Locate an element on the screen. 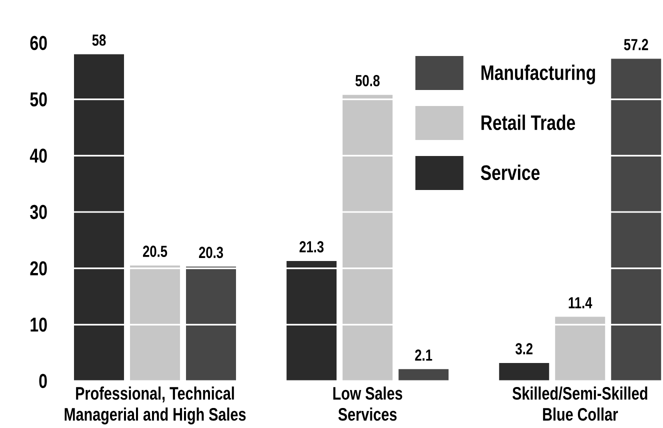 This screenshot has width=663, height=428. data-label: 3.2 is located at coordinates (524, 348).